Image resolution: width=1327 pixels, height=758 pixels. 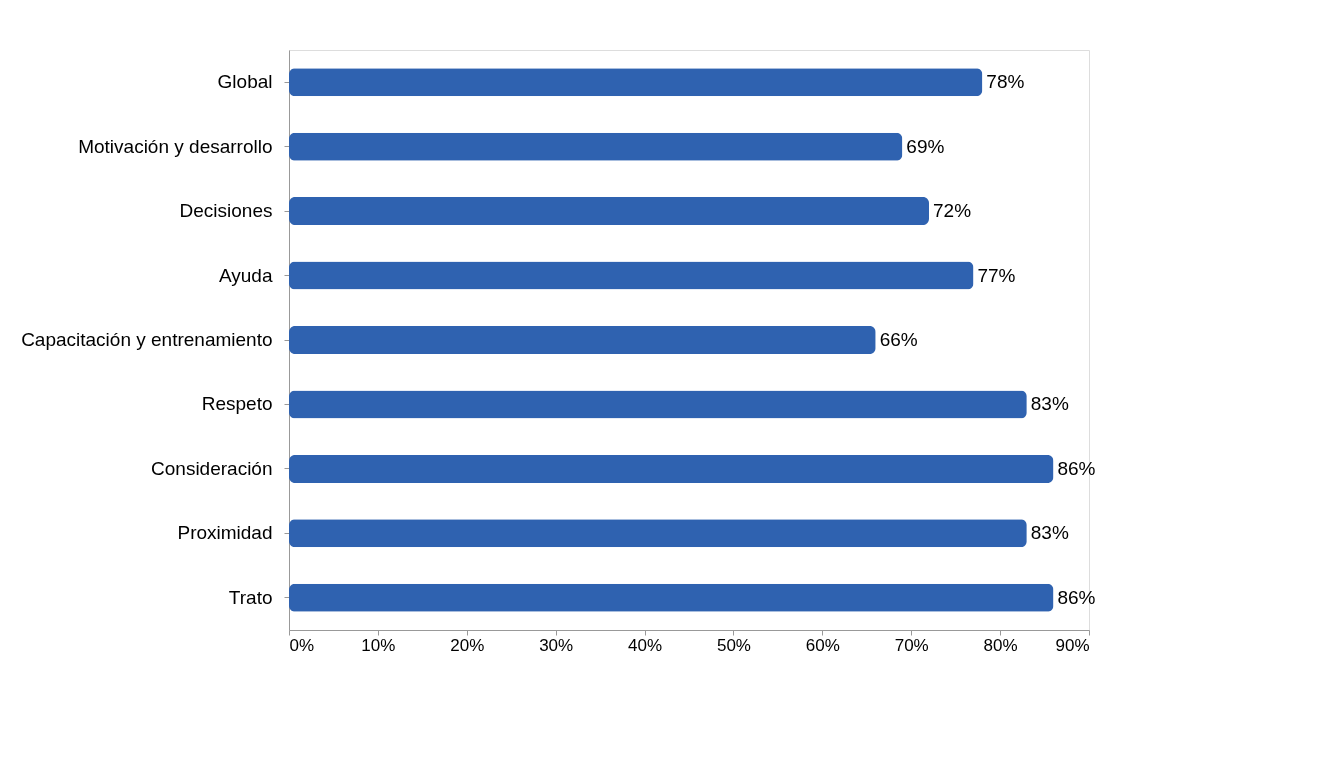 What do you see at coordinates (645, 645) in the screenshot?
I see `x-tick-label: 40%` at bounding box center [645, 645].